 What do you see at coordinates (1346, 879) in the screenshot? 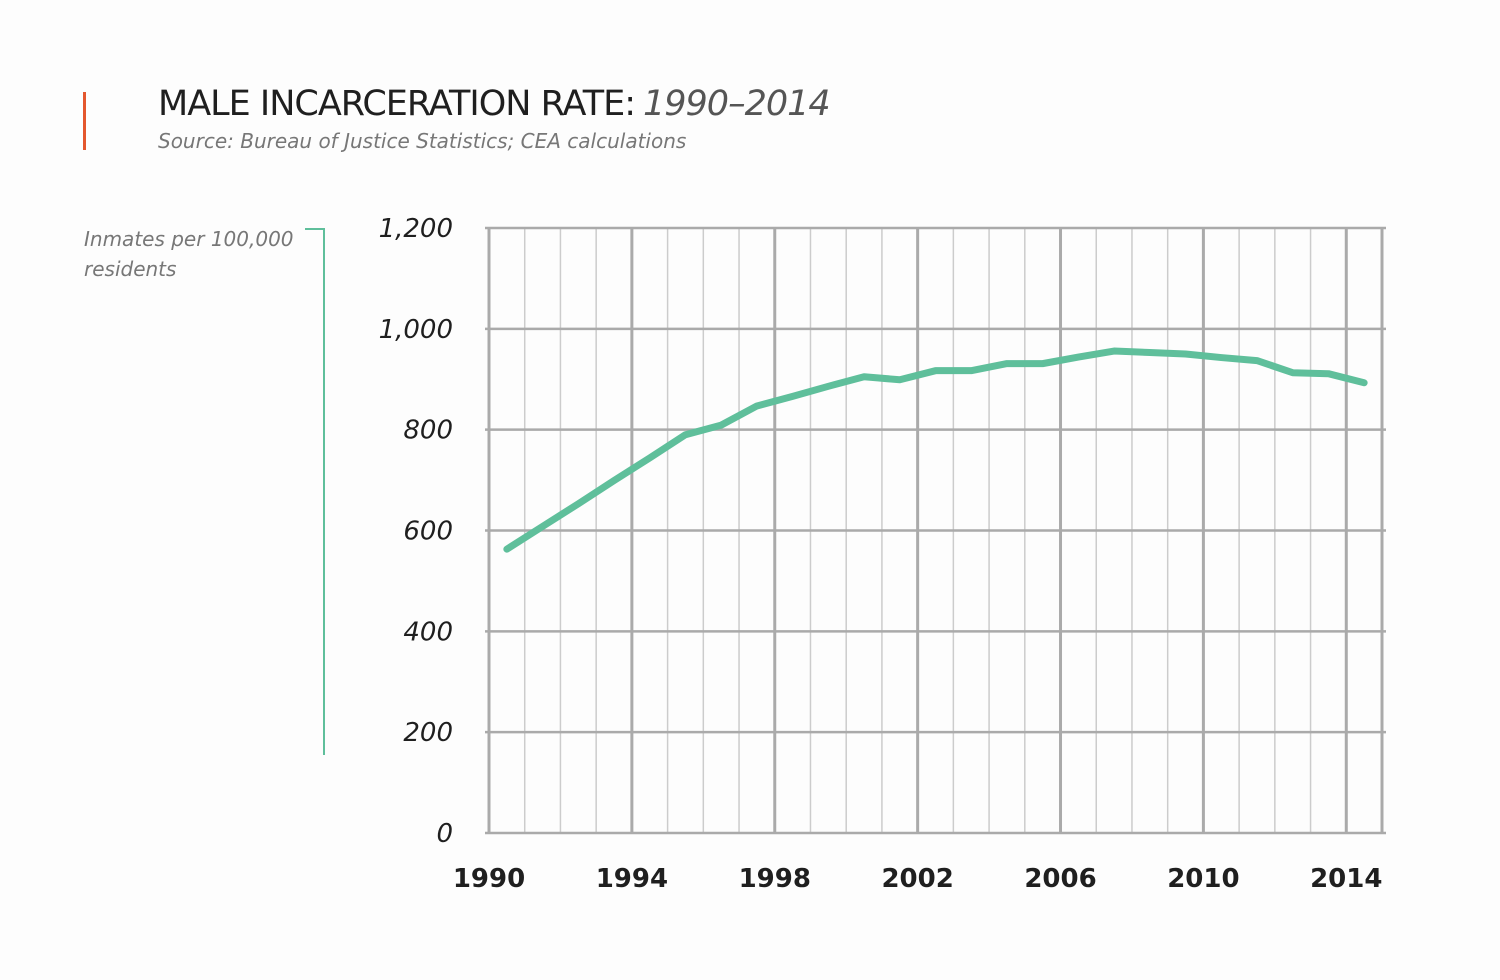
I see `x-tick-label: 2014` at bounding box center [1346, 879].